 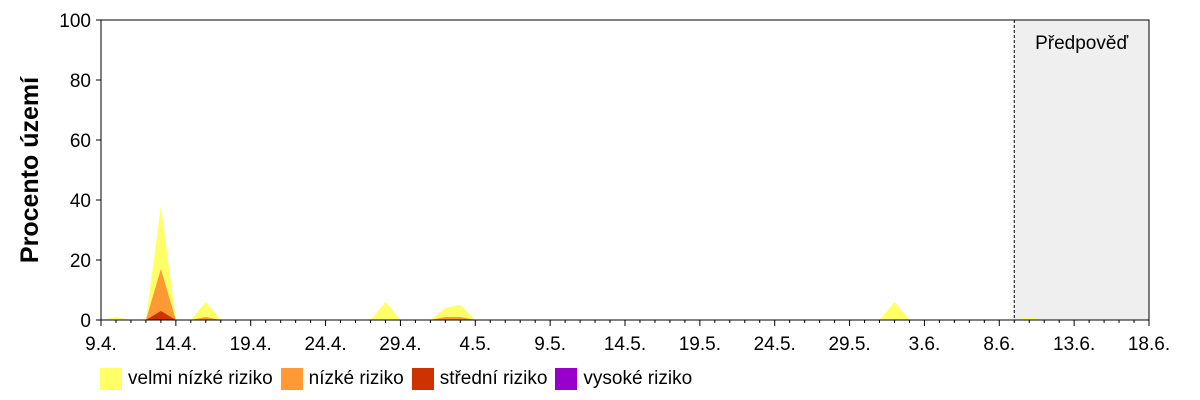 What do you see at coordinates (200, 378) in the screenshot?
I see `legend-label: velmi nízké riziko` at bounding box center [200, 378].